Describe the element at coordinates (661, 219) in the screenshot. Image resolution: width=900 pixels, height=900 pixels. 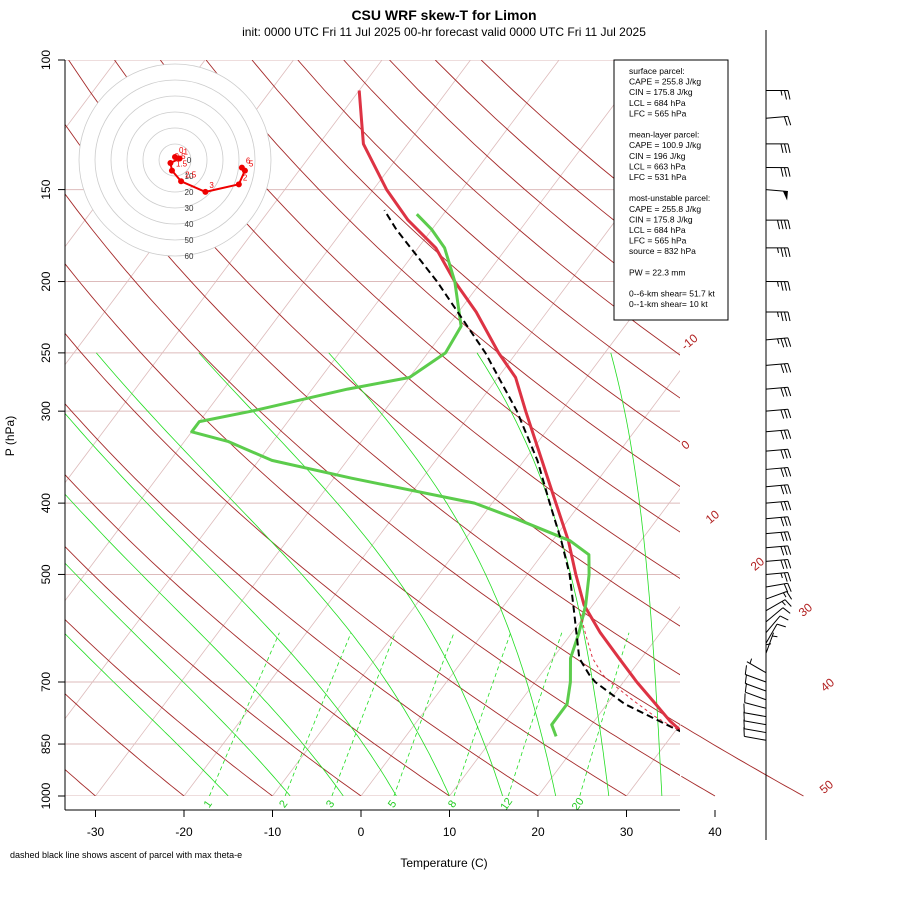
I see `legend-line: CIN = 175.8 J/kg` at that location.